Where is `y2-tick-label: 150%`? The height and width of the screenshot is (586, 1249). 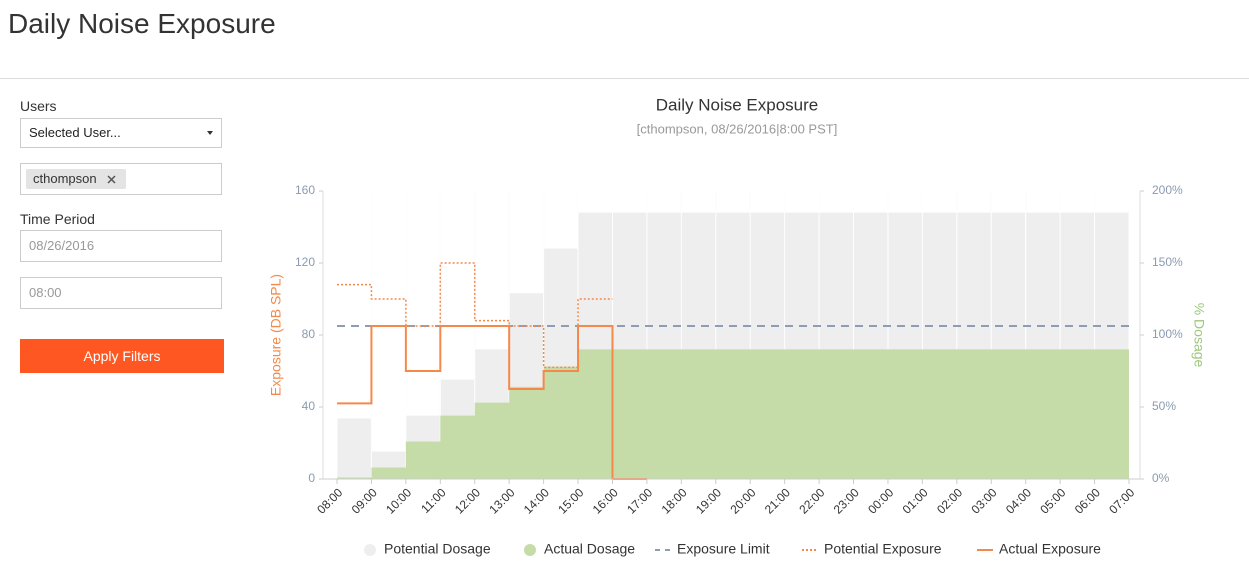 y2-tick-label: 150% is located at coordinates (1167, 262).